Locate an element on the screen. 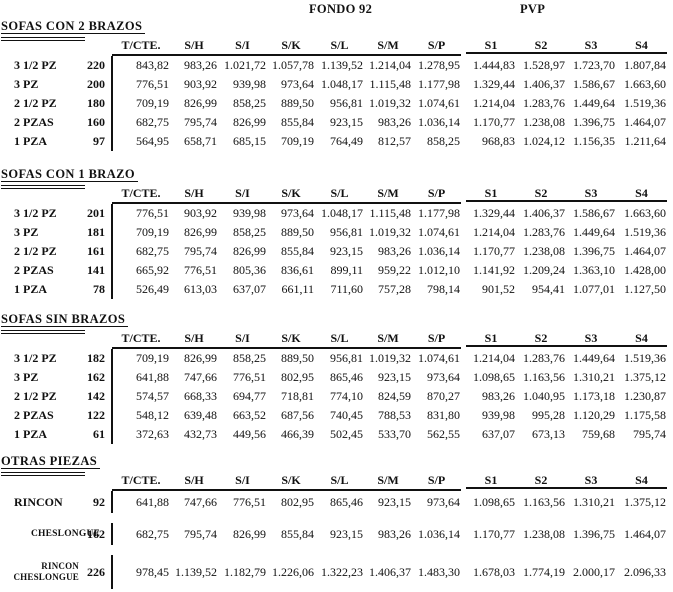 This screenshot has width=673, height=592. row-label: 1 PZA is located at coordinates (30, 434).